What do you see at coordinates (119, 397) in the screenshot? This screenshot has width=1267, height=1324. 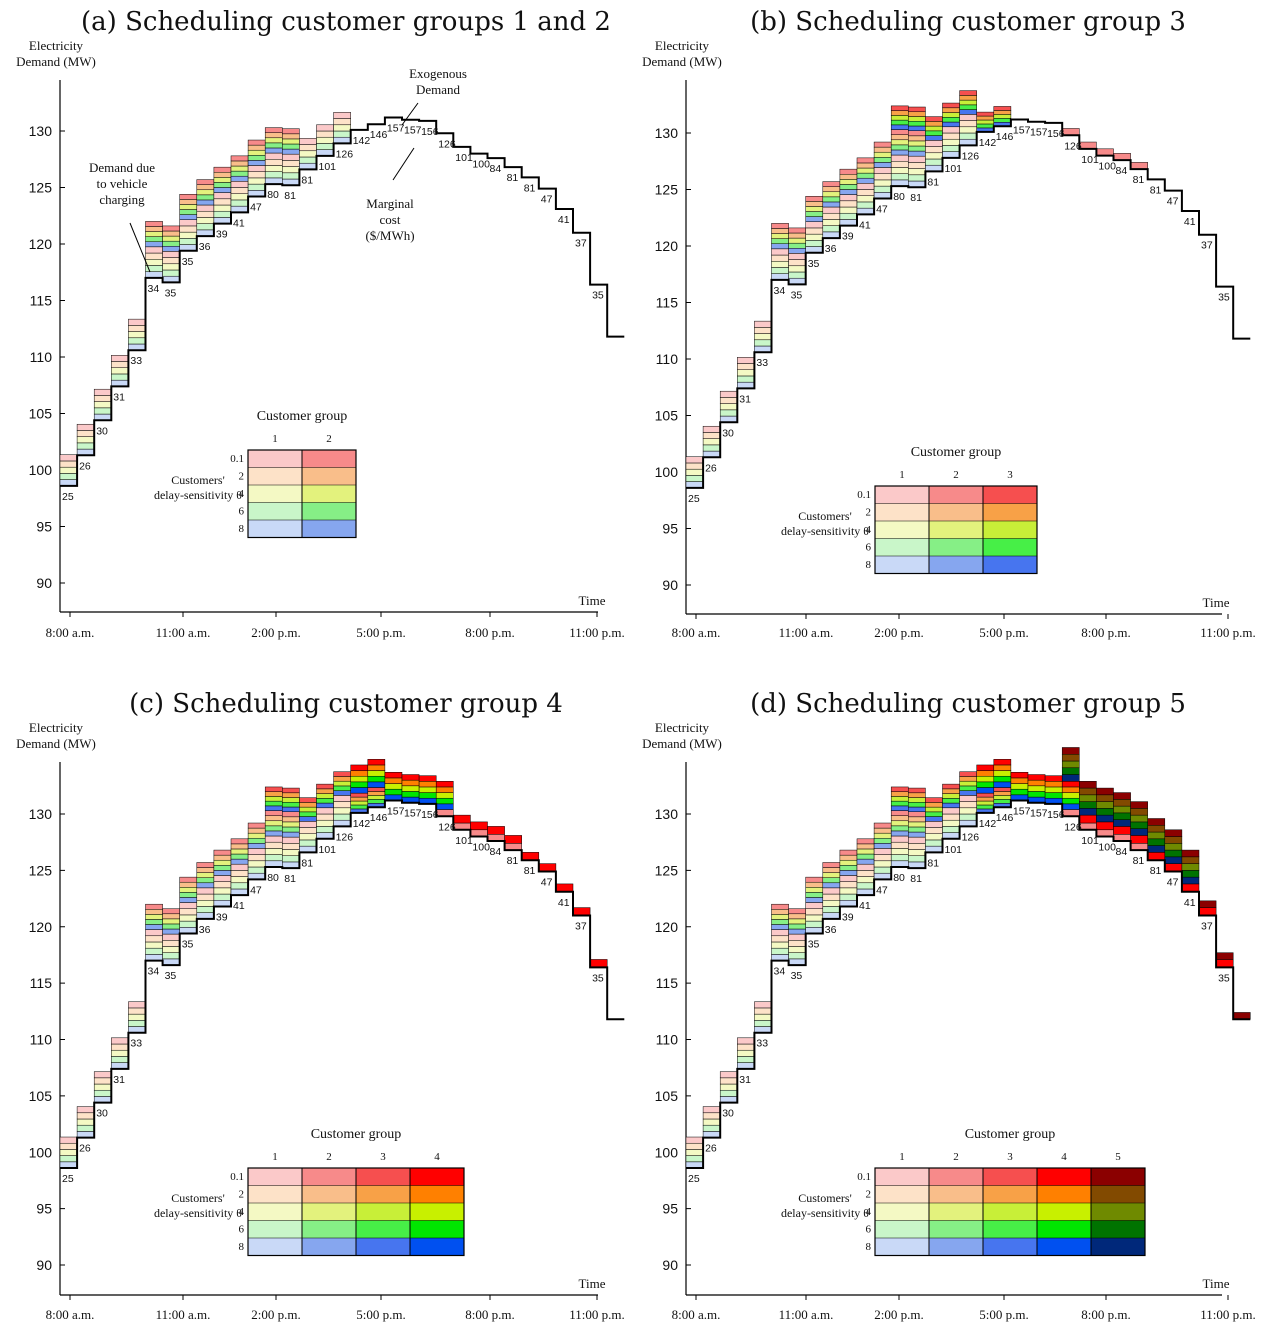 I see `marginal-cost-label: 31` at bounding box center [119, 397].